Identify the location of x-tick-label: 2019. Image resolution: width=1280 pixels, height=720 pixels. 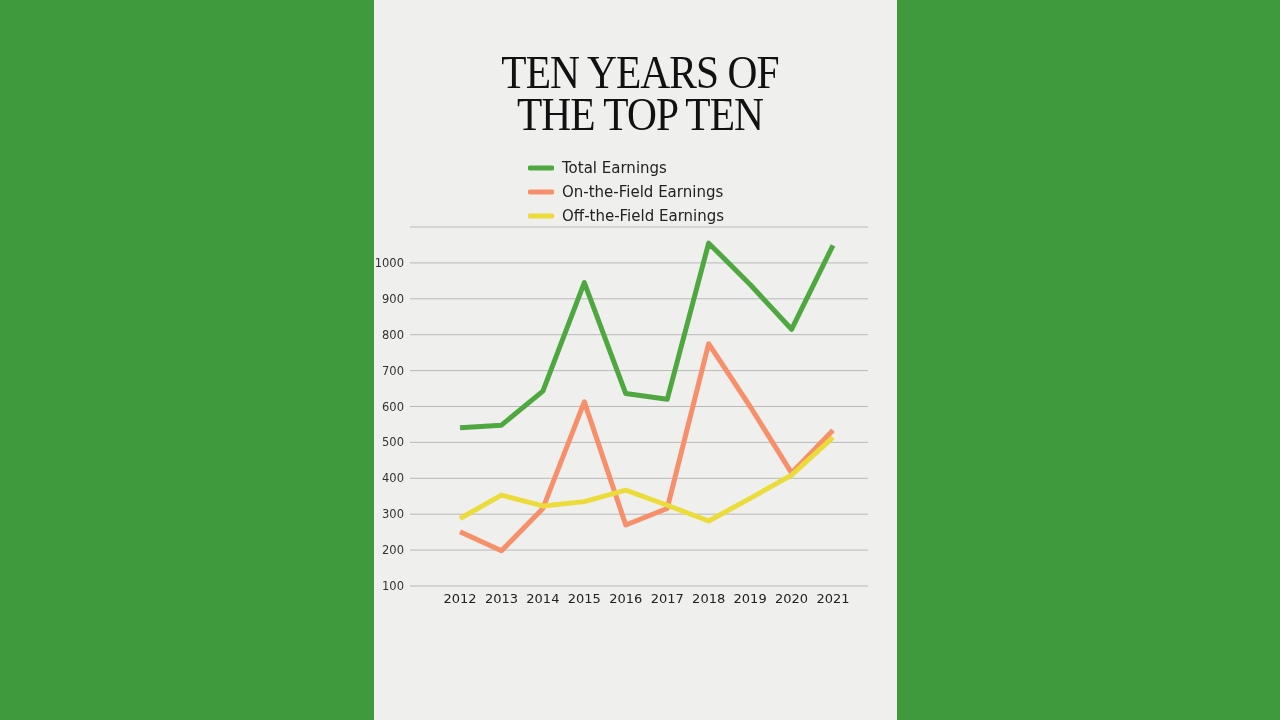
(750, 599).